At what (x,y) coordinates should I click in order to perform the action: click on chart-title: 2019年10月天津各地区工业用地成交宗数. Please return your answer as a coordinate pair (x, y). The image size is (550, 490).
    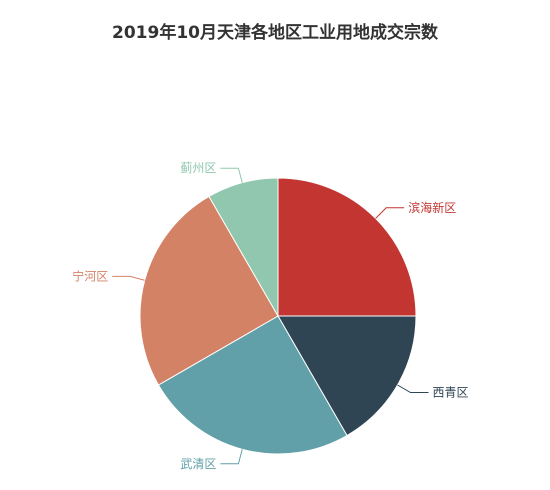
    Looking at the image, I should click on (275, 33).